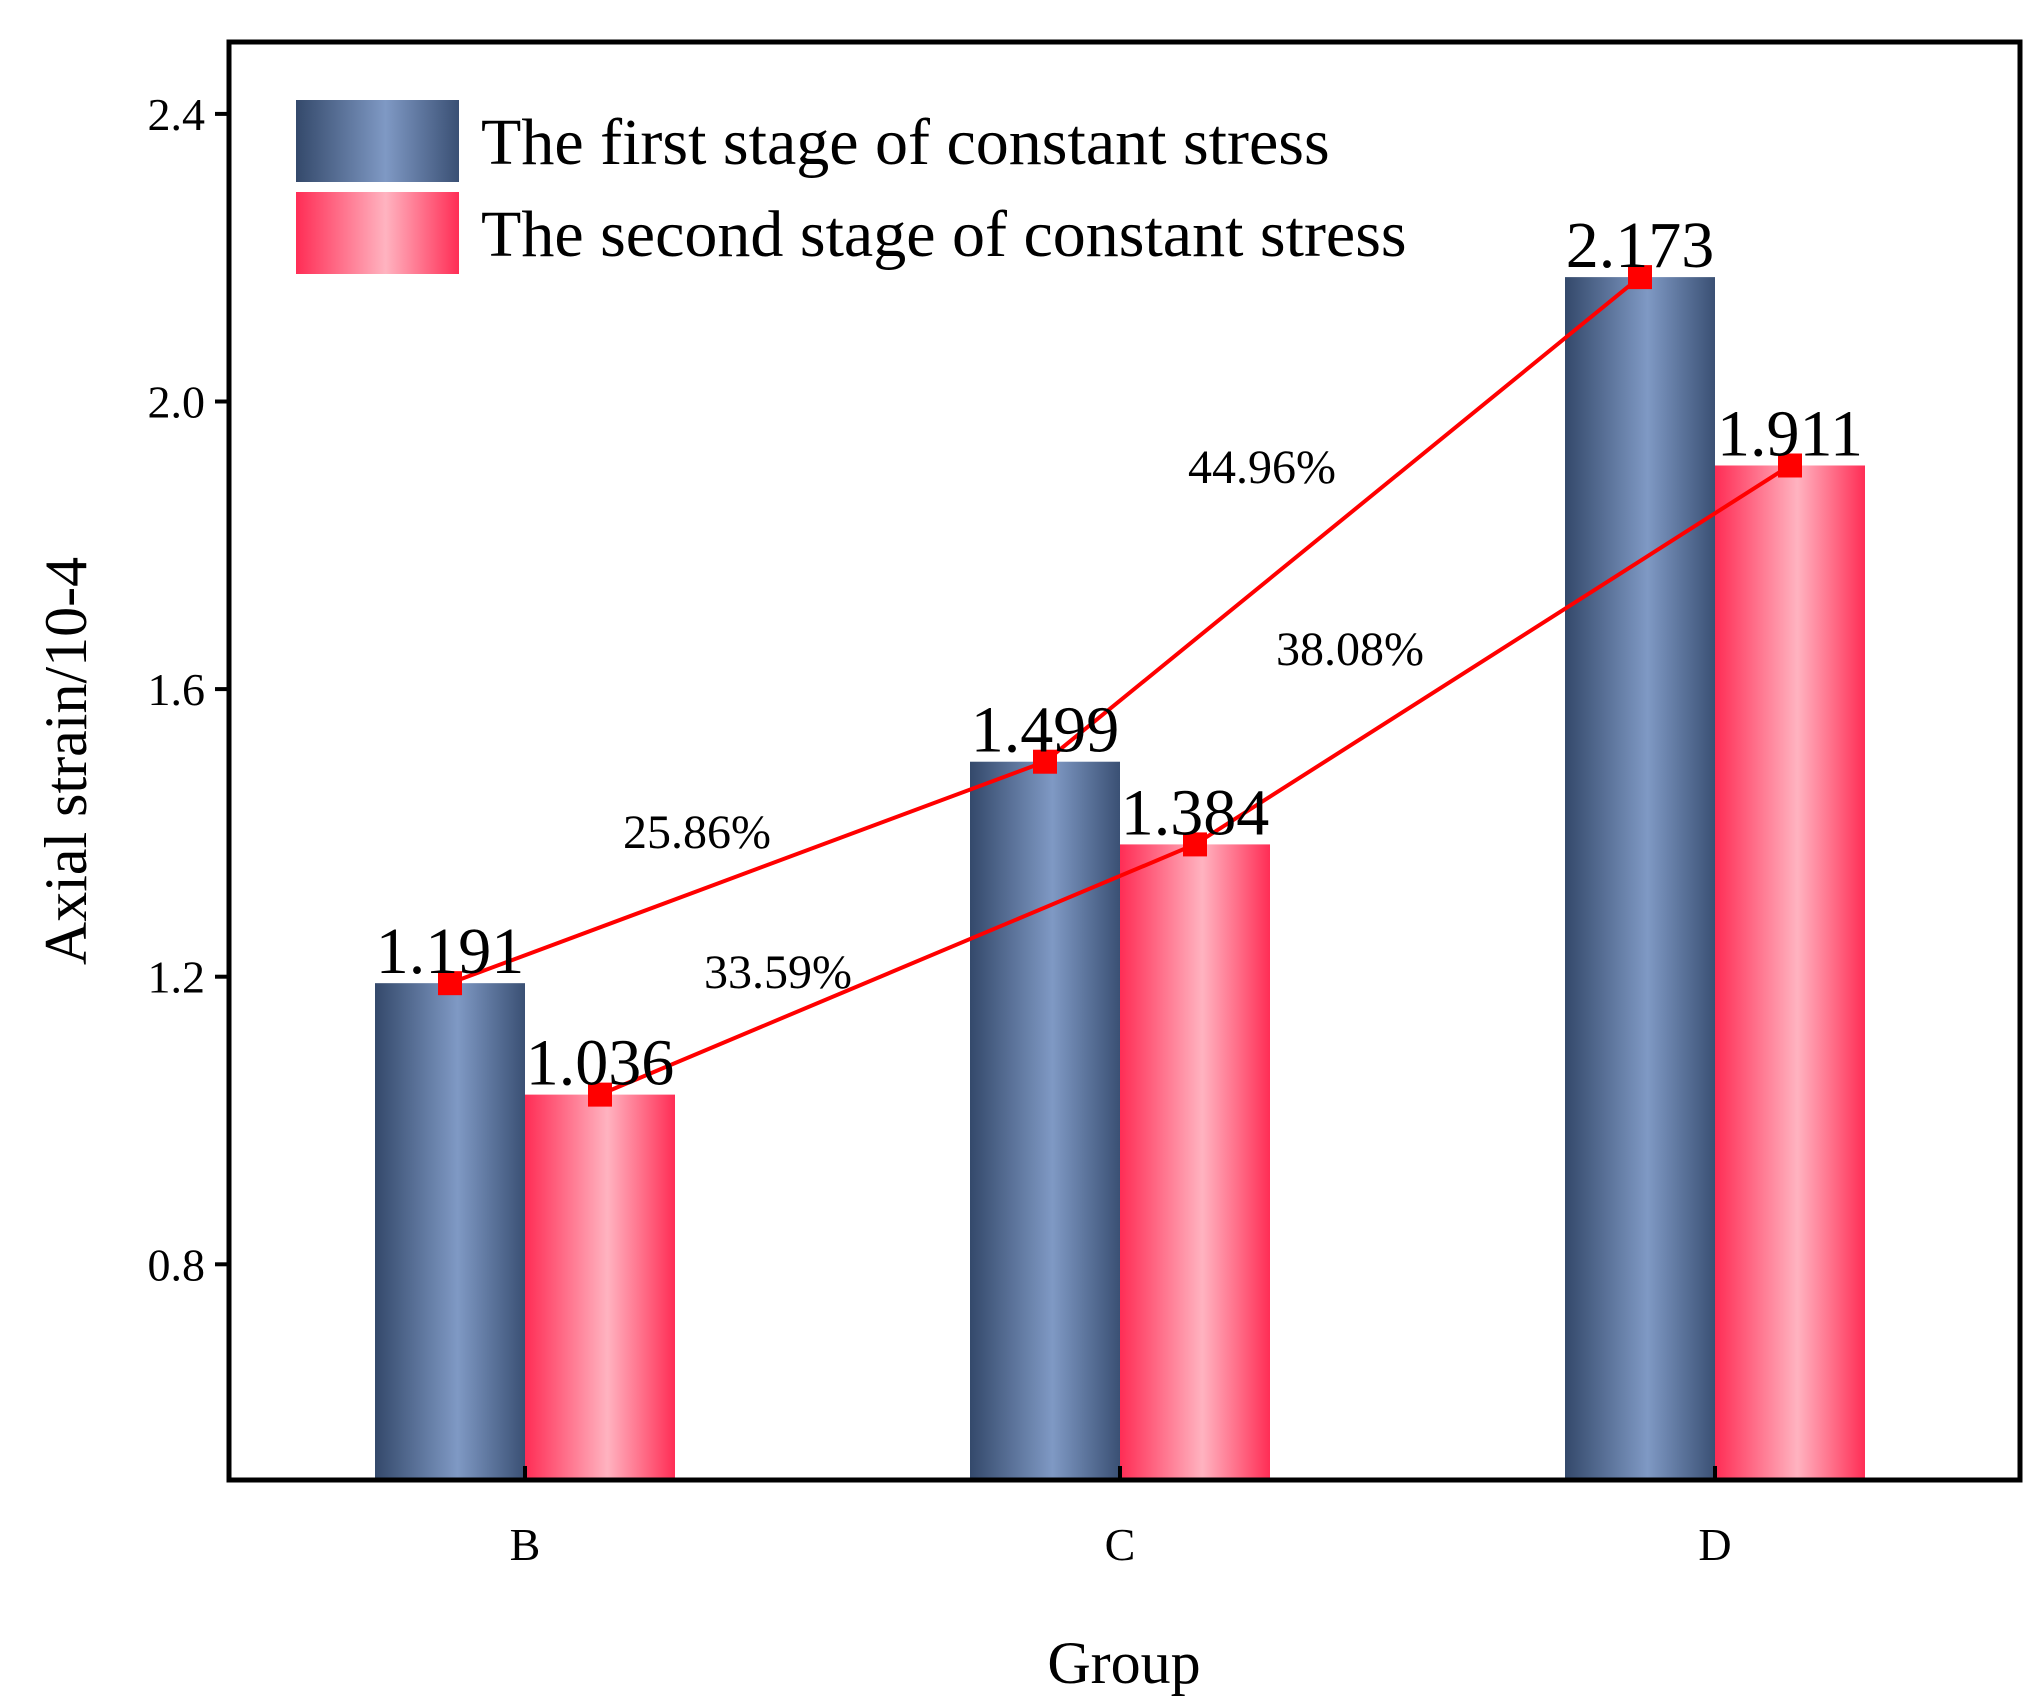 The image size is (2033, 1706). What do you see at coordinates (944, 234) in the screenshot?
I see `legend-label-series2: The second stage of constant stress` at bounding box center [944, 234].